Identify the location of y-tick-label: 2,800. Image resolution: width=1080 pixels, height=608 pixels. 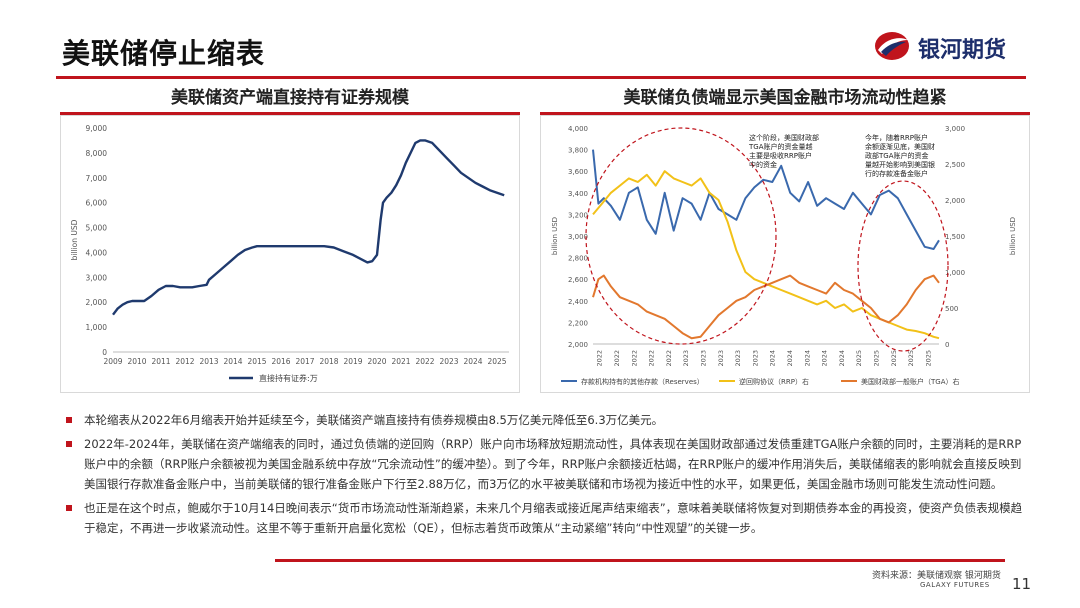
(578, 259).